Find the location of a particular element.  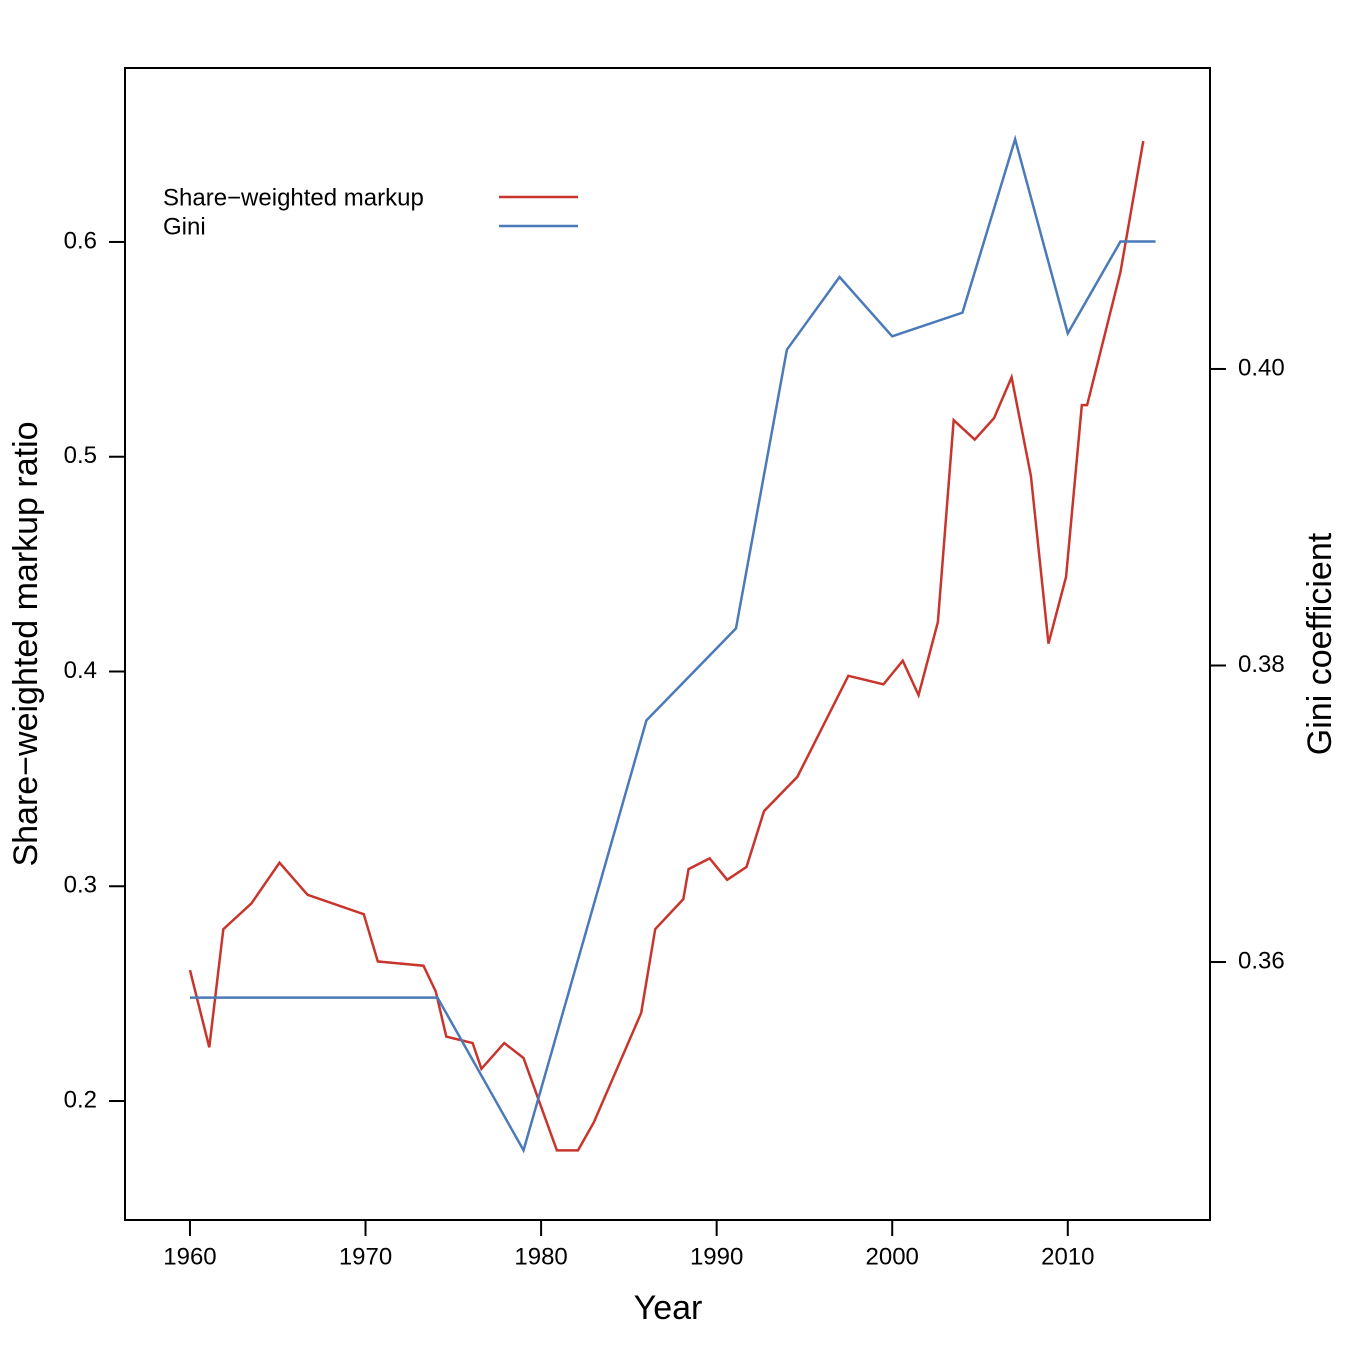

y2-tick-label: 0.36 is located at coordinates (1261, 960).